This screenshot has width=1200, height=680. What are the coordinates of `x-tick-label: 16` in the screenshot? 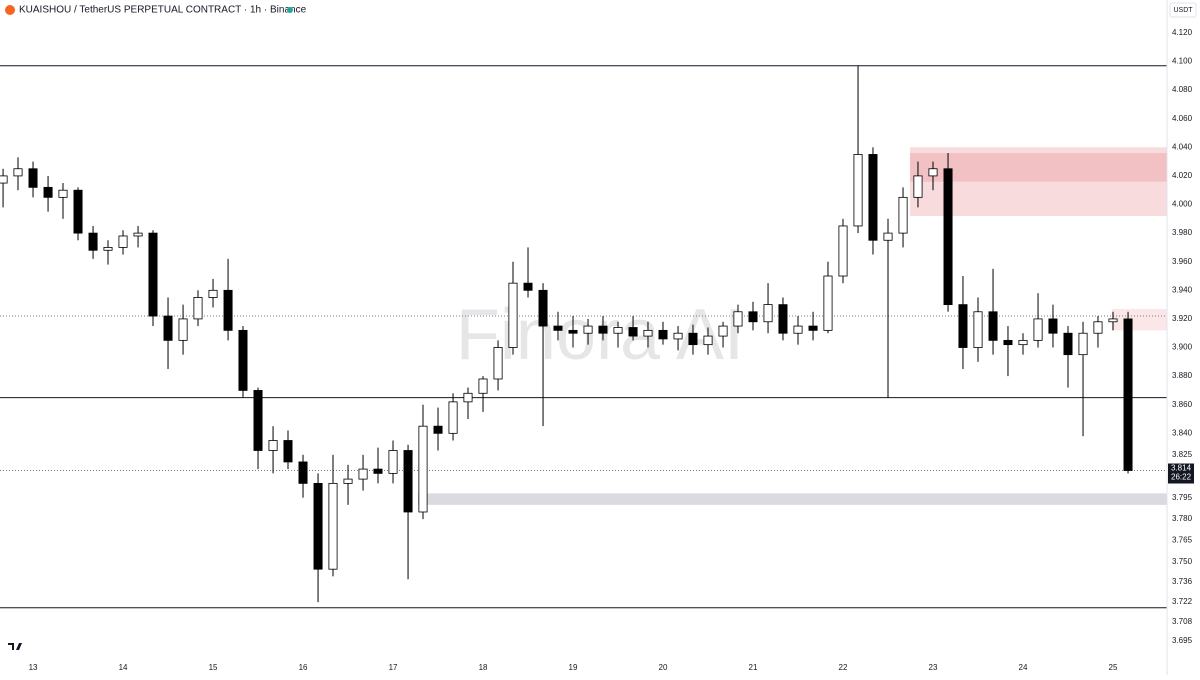 It's located at (303, 667).